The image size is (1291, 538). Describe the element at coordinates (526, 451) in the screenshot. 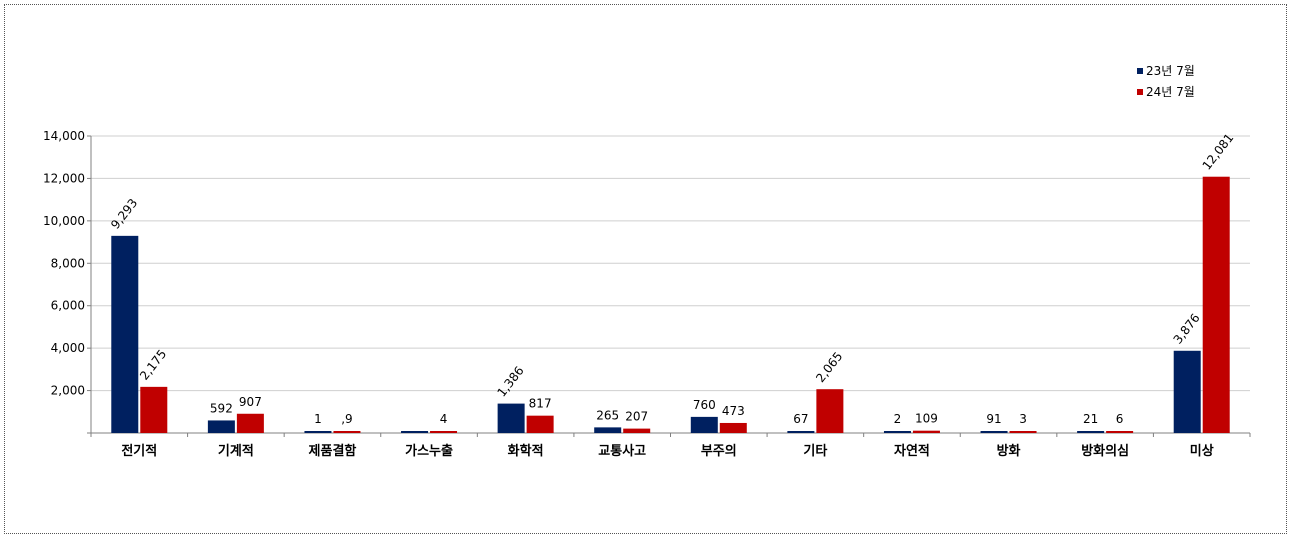

I see `x-category-label: 화학적` at that location.